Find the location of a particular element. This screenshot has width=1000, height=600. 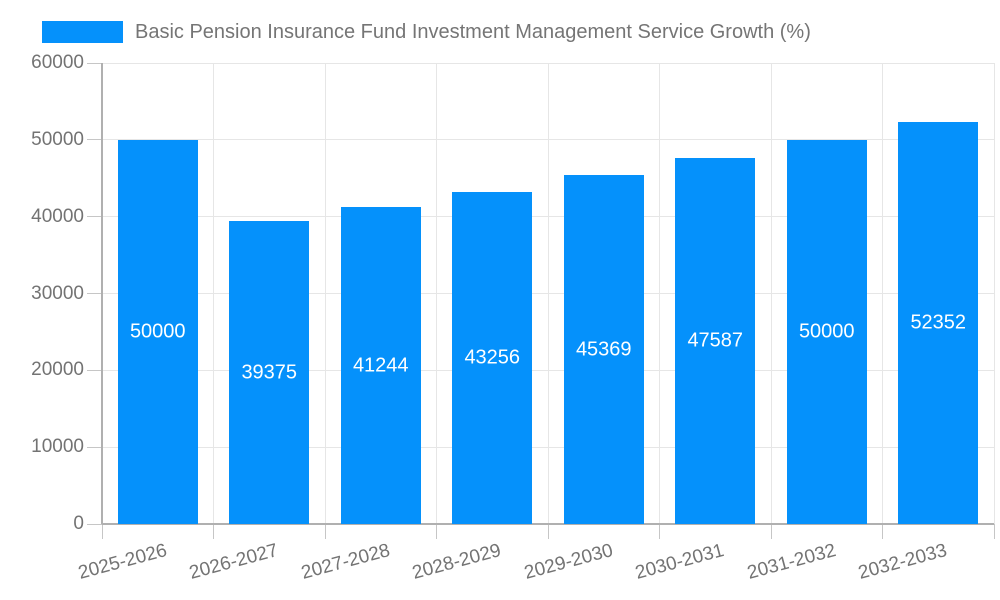

x-axis-tick-label: 2032-2033 is located at coordinates (903, 562).